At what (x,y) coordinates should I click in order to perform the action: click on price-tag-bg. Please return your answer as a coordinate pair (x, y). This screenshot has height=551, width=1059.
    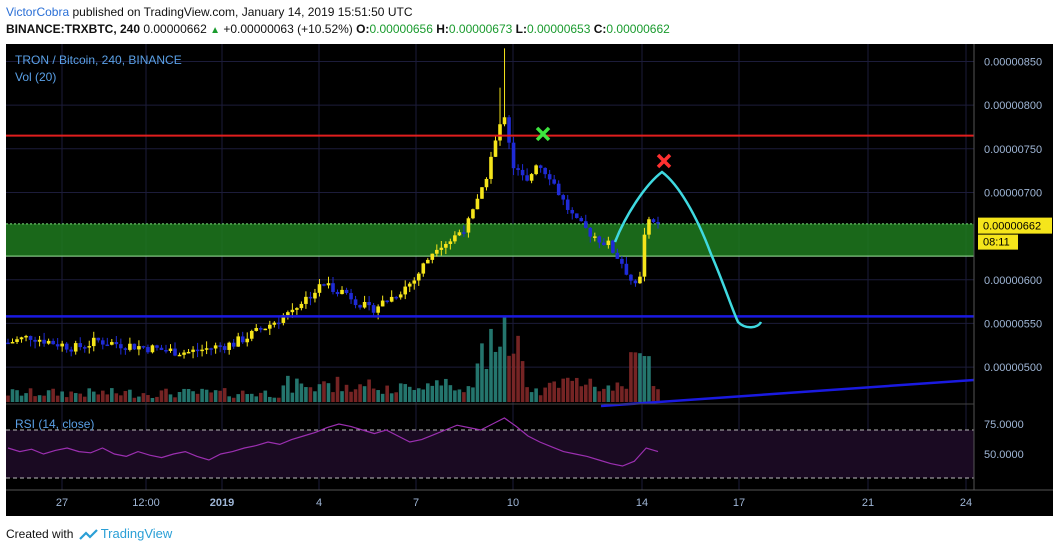
    Looking at the image, I should click on (1015, 225).